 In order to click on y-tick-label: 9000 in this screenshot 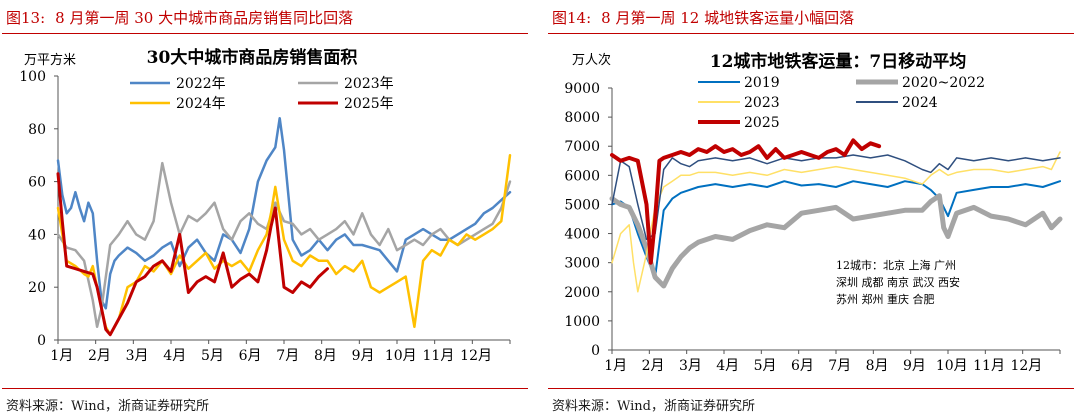, I will do `click(582, 89)`.